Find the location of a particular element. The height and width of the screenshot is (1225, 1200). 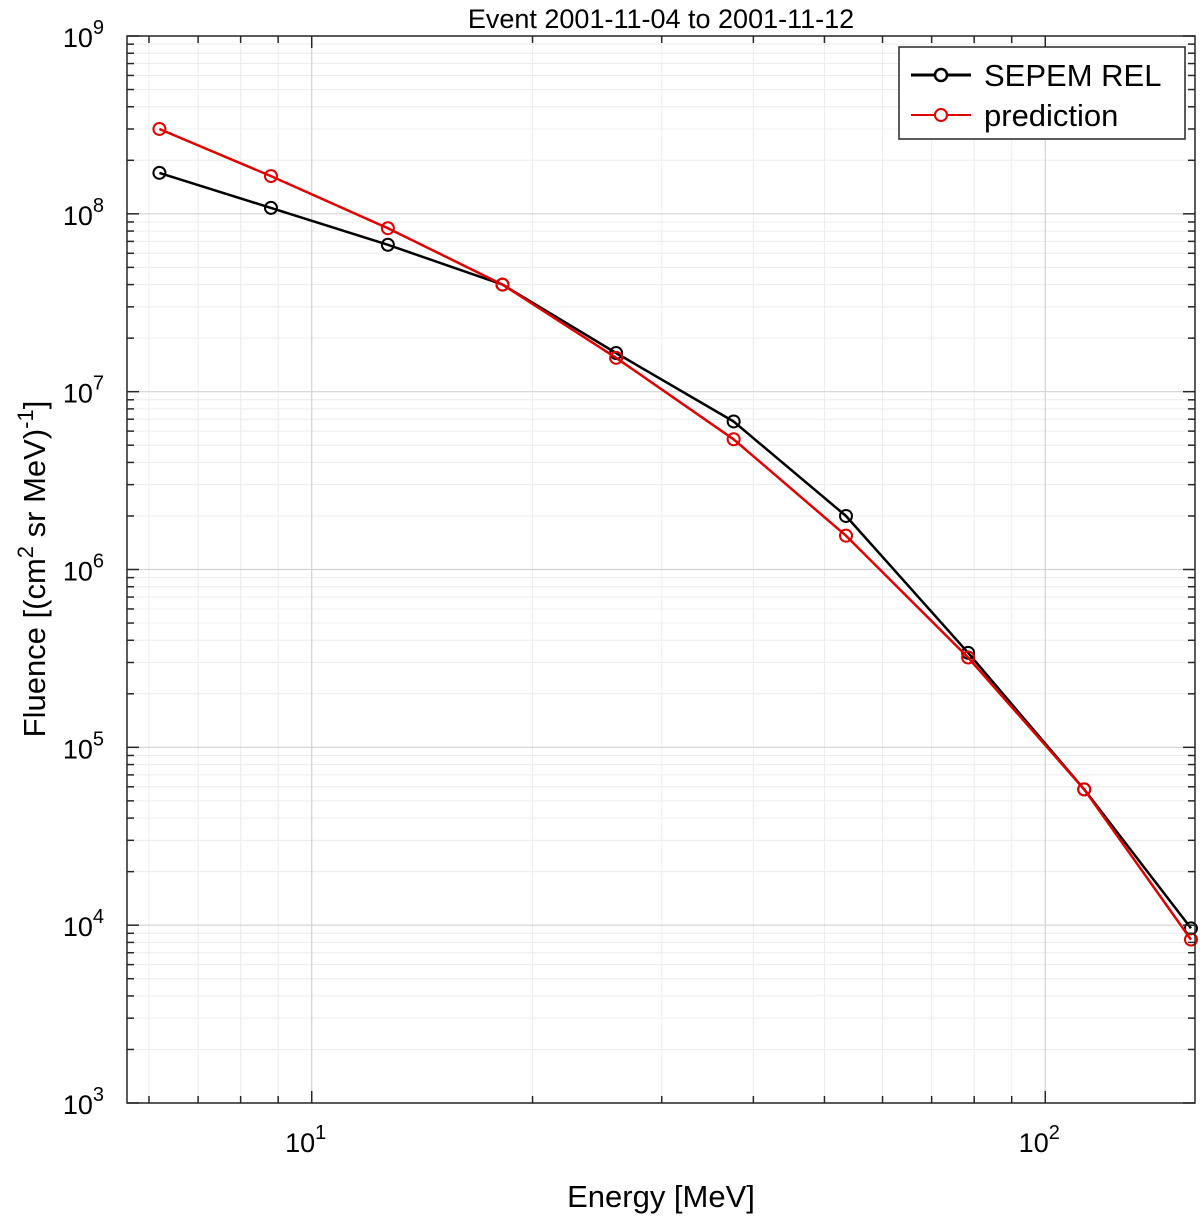

y-tick-label: 10³ is located at coordinates (83, 1102).